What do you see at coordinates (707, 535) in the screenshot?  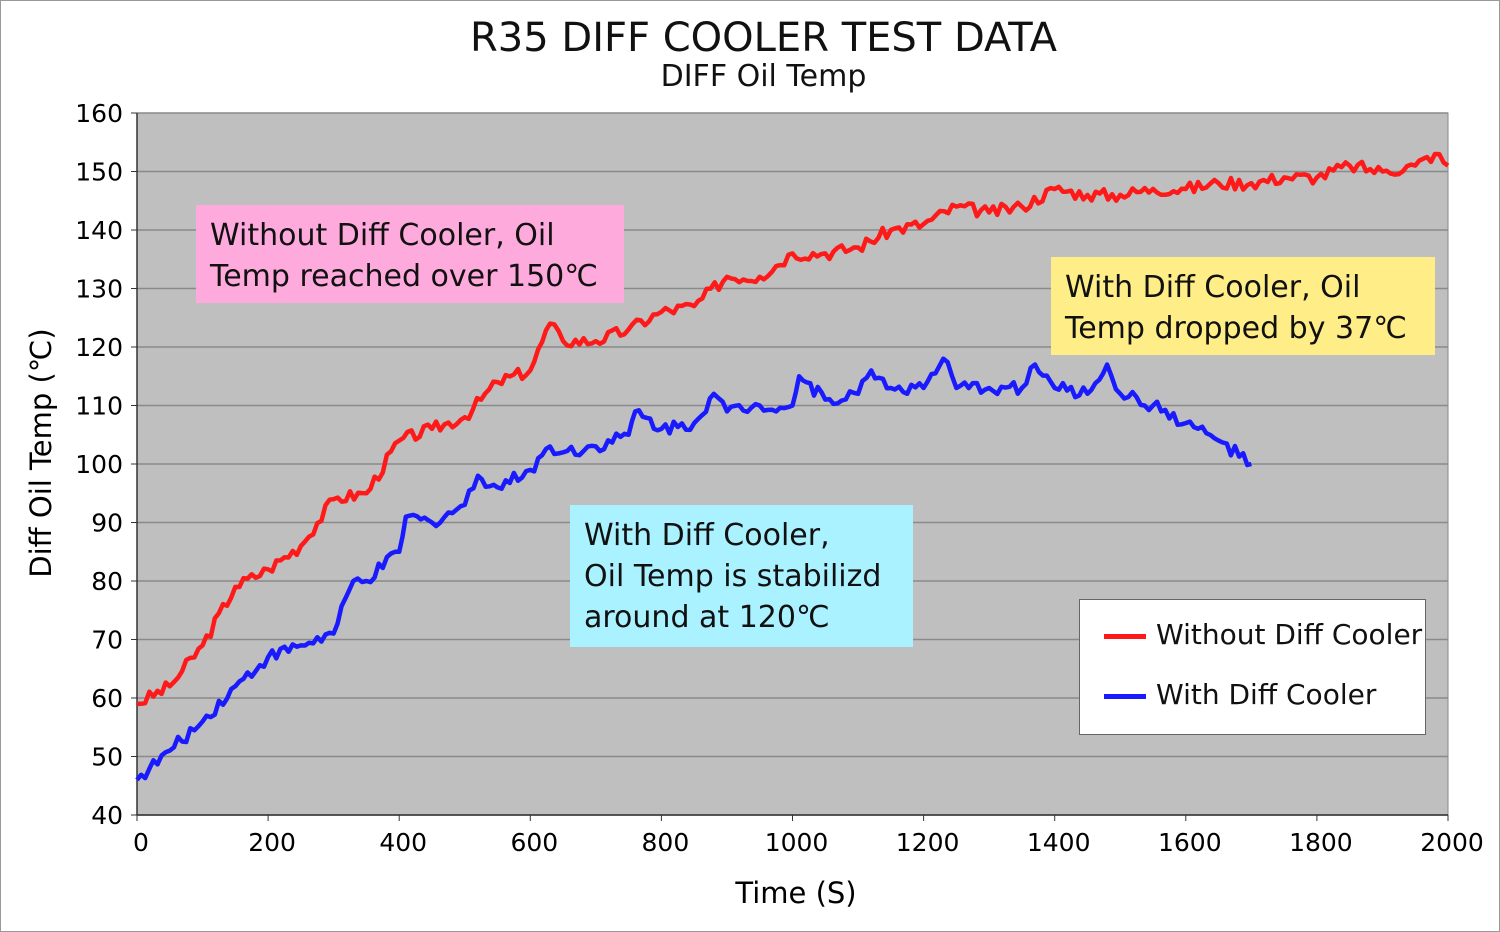 I see `annotation-line: With Diff Cooler,` at bounding box center [707, 535].